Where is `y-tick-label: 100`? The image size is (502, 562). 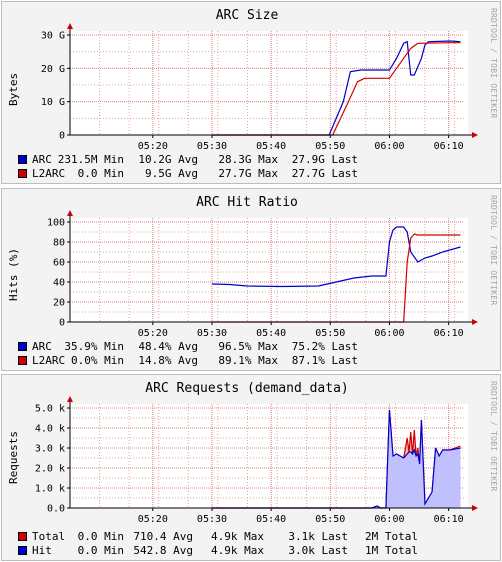 y-tick-label: 100 is located at coordinates (56, 223).